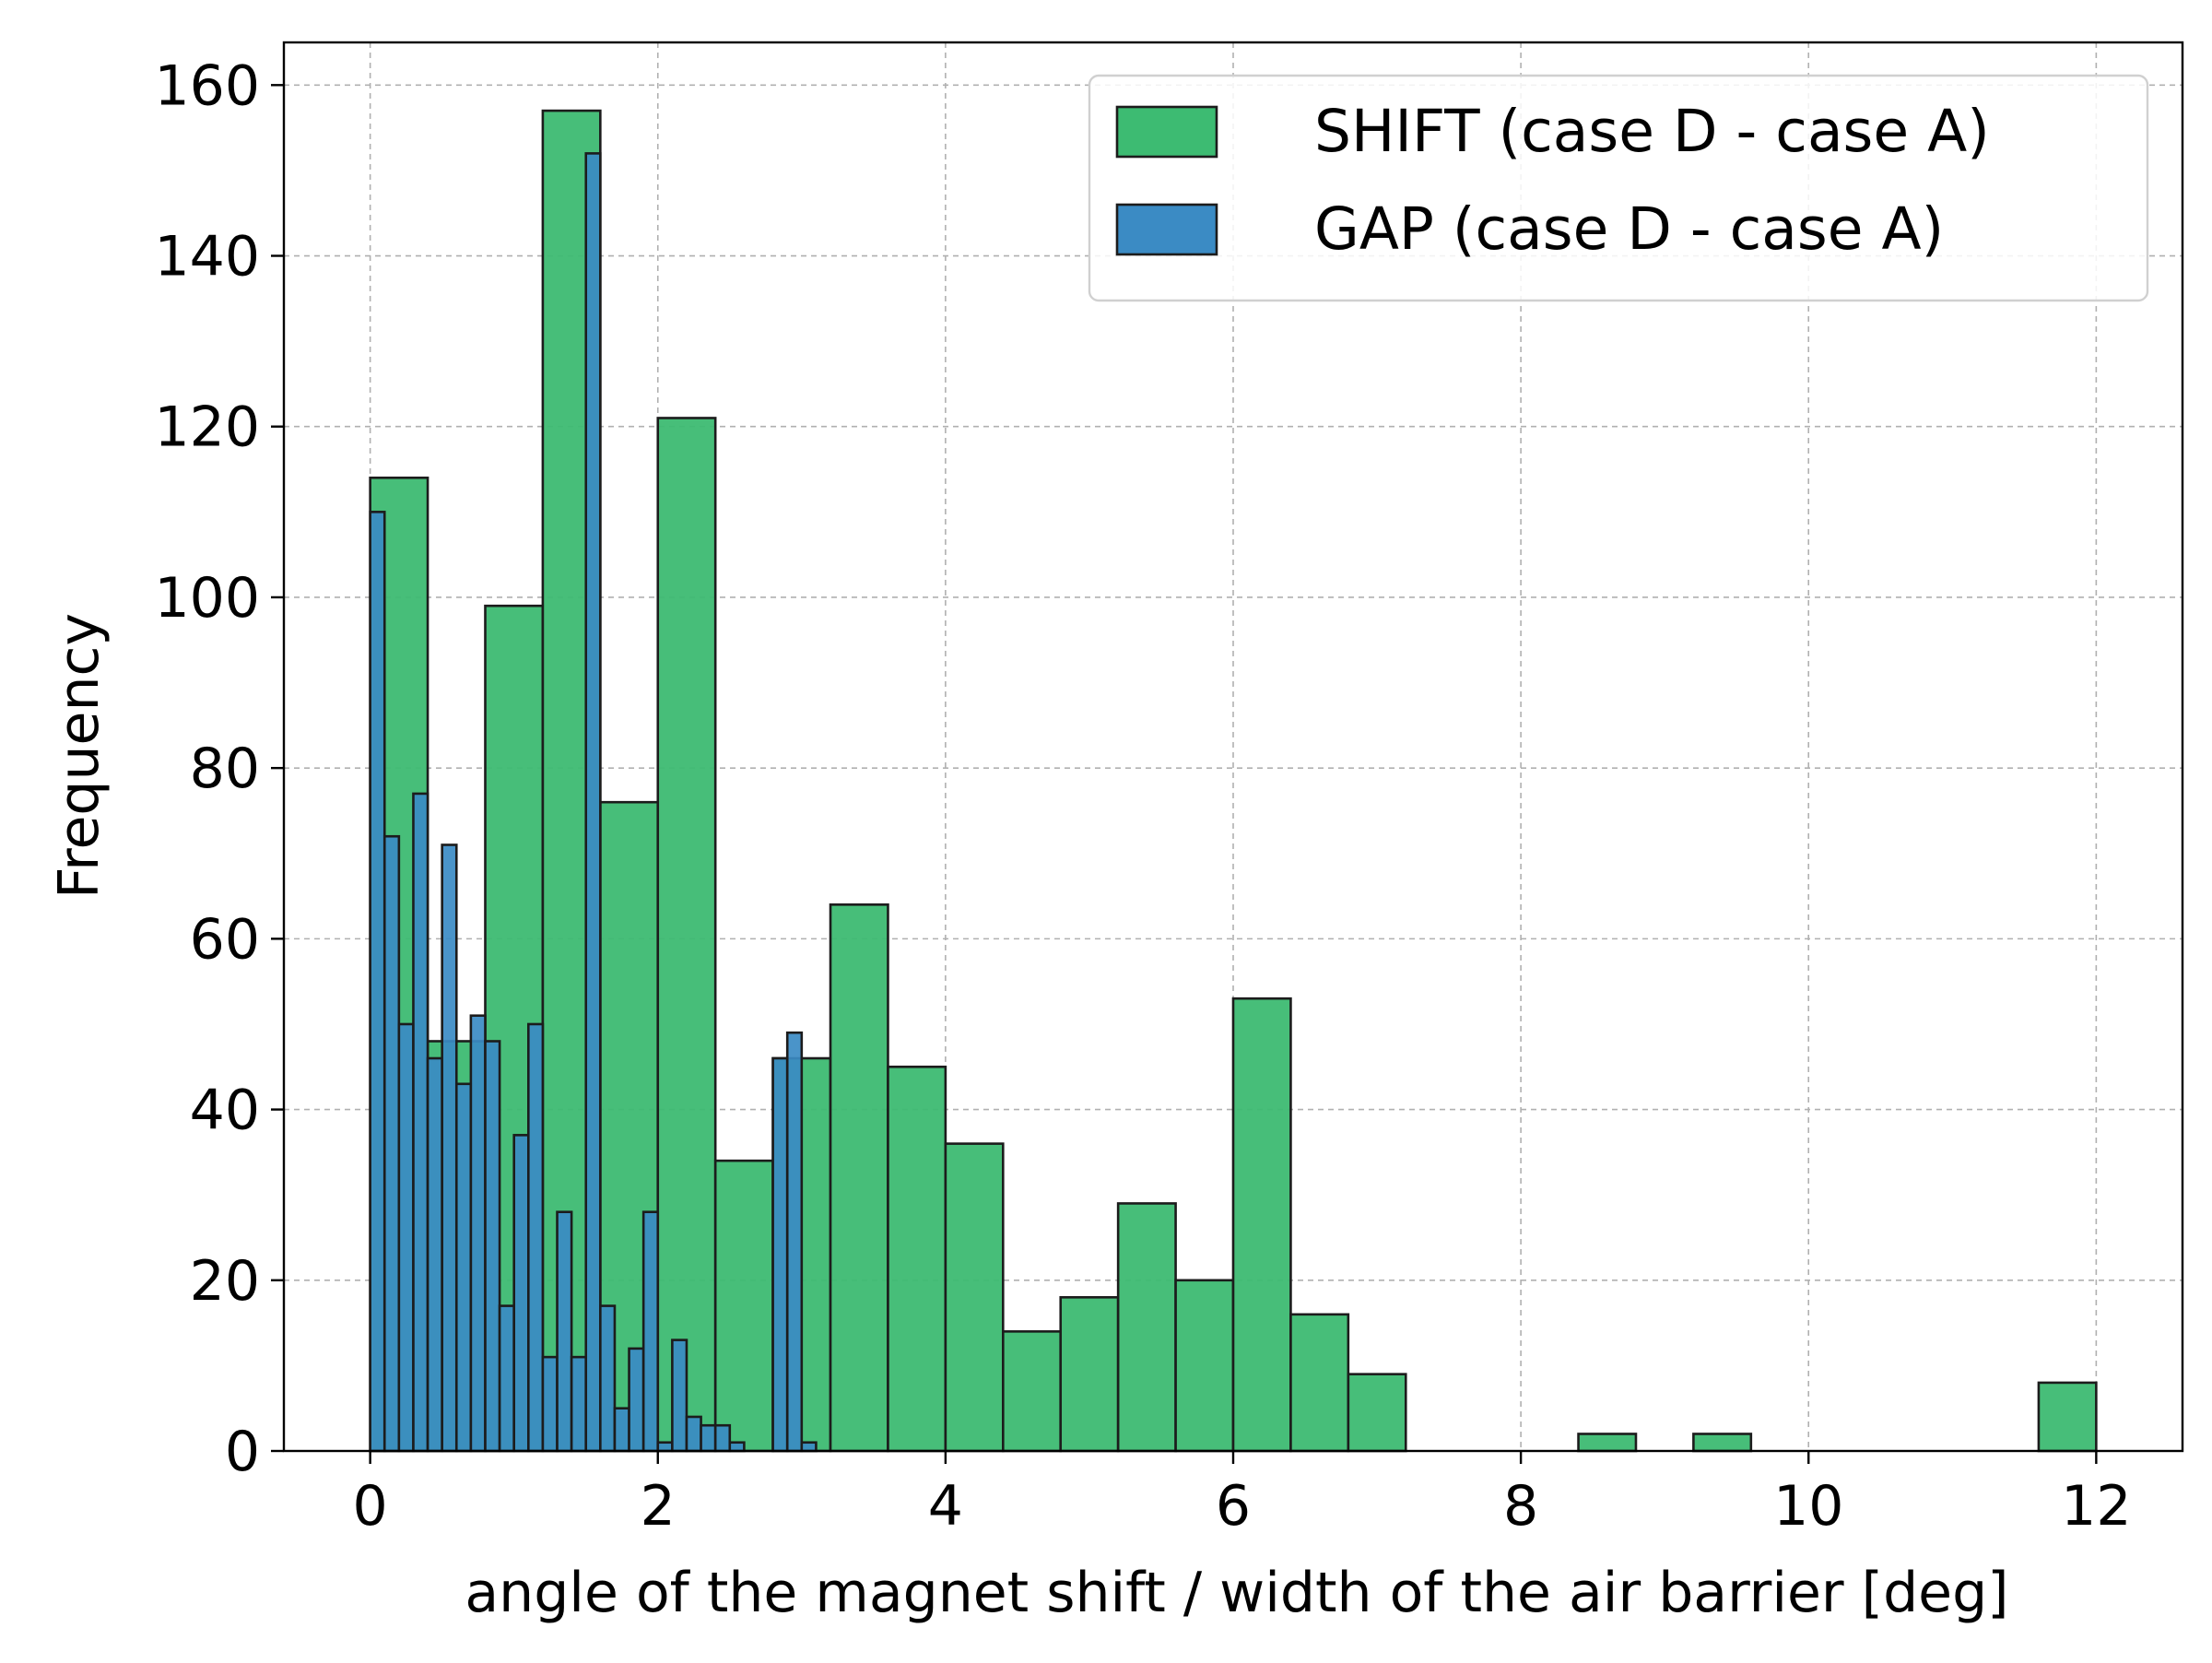  Describe the element at coordinates (2096, 1506) in the screenshot. I see `x-tick-label: 12` at that location.